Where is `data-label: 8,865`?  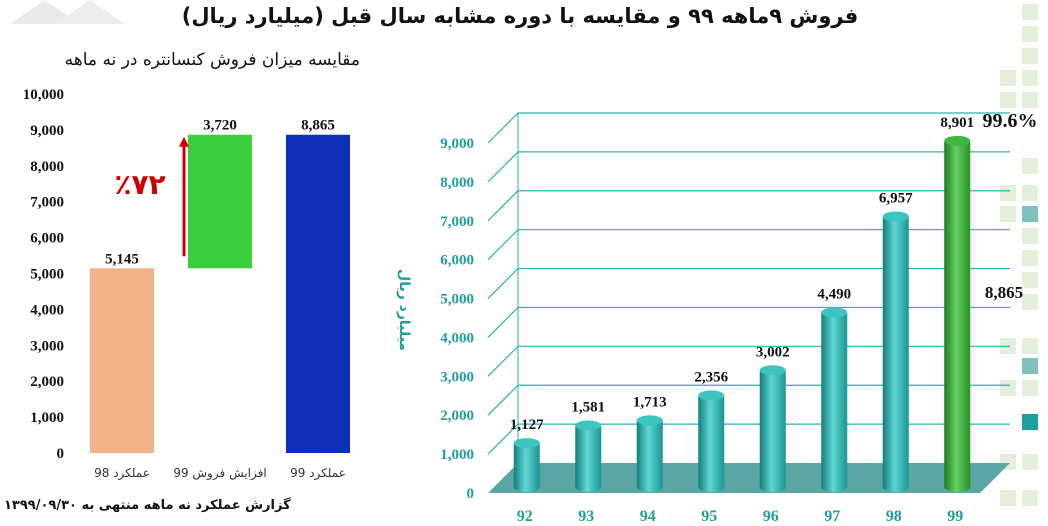
data-label: 8,865 is located at coordinates (318, 126).